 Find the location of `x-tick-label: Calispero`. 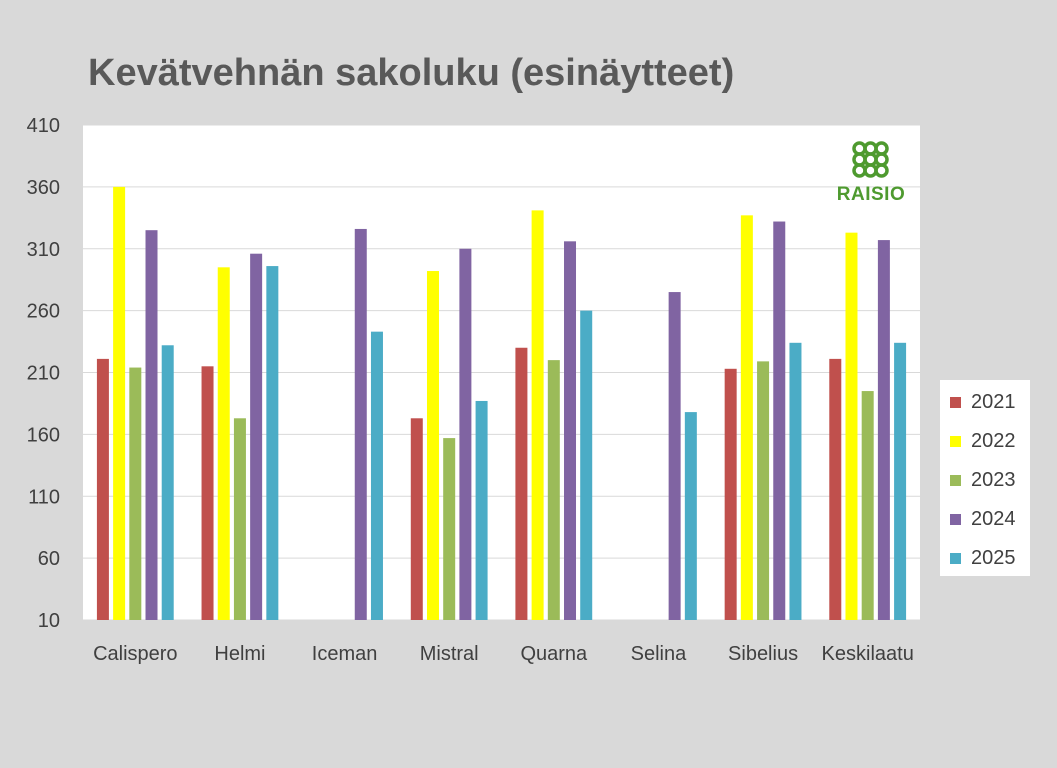

x-tick-label: Calispero is located at coordinates (135, 654).